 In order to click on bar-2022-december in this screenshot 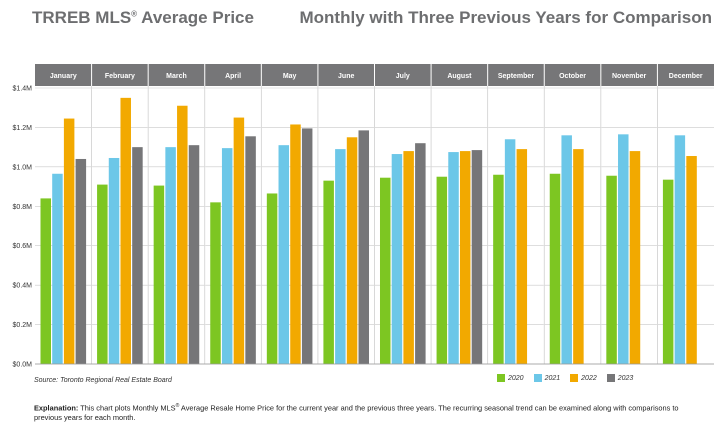, I will do `click(691, 260)`.